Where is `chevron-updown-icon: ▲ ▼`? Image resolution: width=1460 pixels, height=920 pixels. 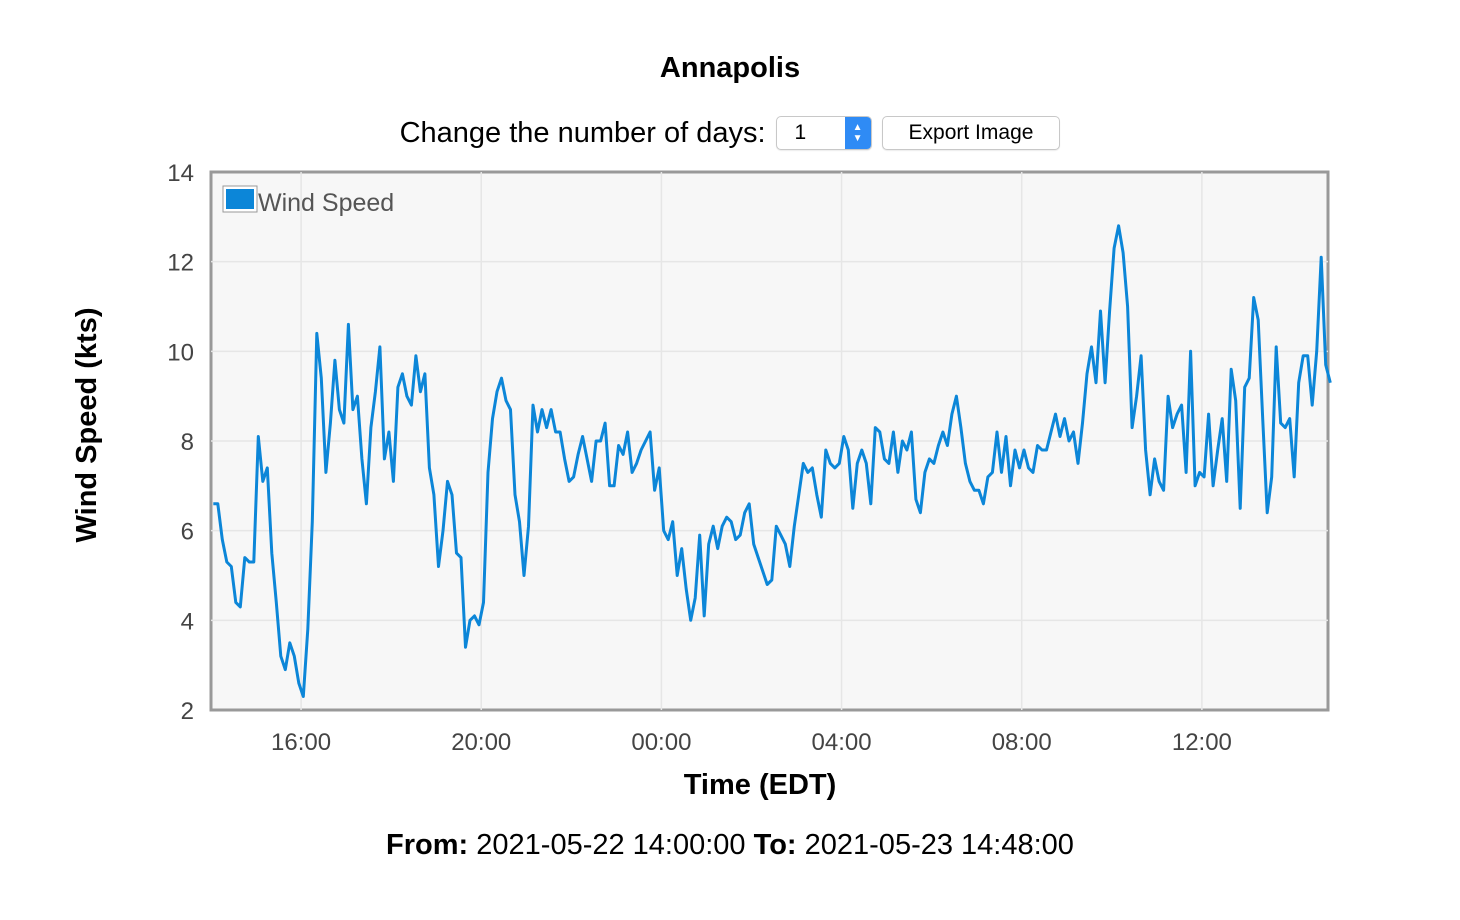
chevron-updown-icon: ▲ ▼ is located at coordinates (857, 133).